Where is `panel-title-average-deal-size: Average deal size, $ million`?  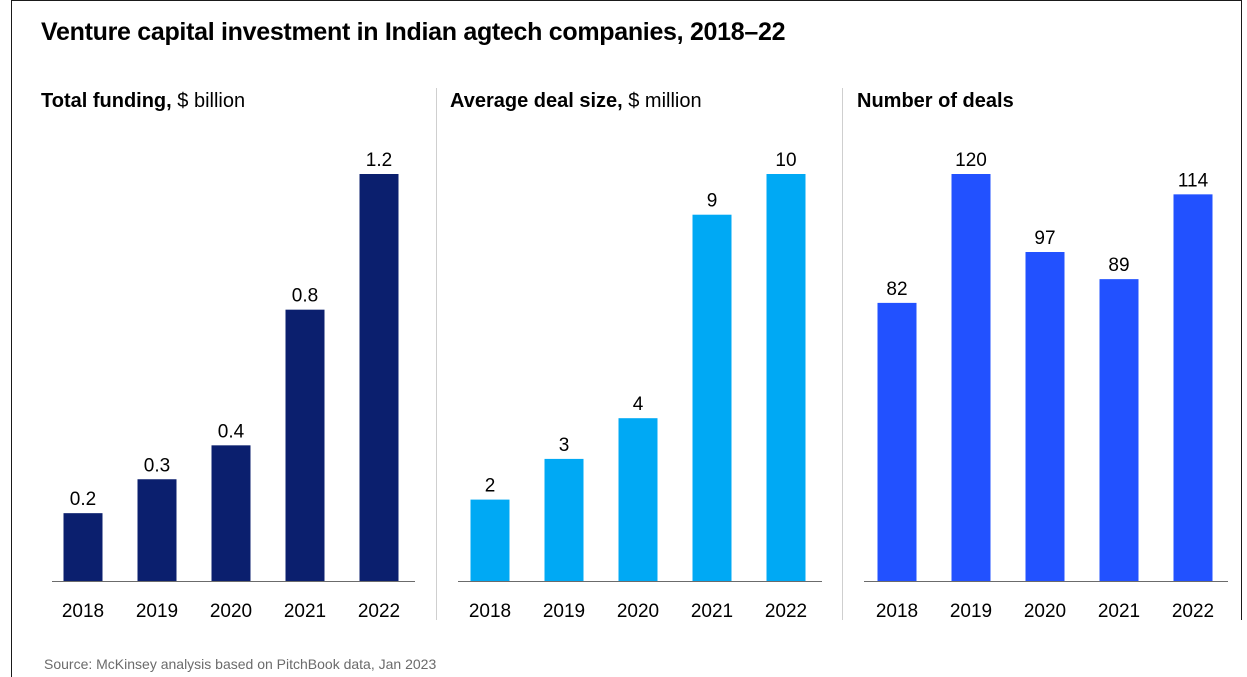 panel-title-average-deal-size: Average deal size, $ million is located at coordinates (576, 101).